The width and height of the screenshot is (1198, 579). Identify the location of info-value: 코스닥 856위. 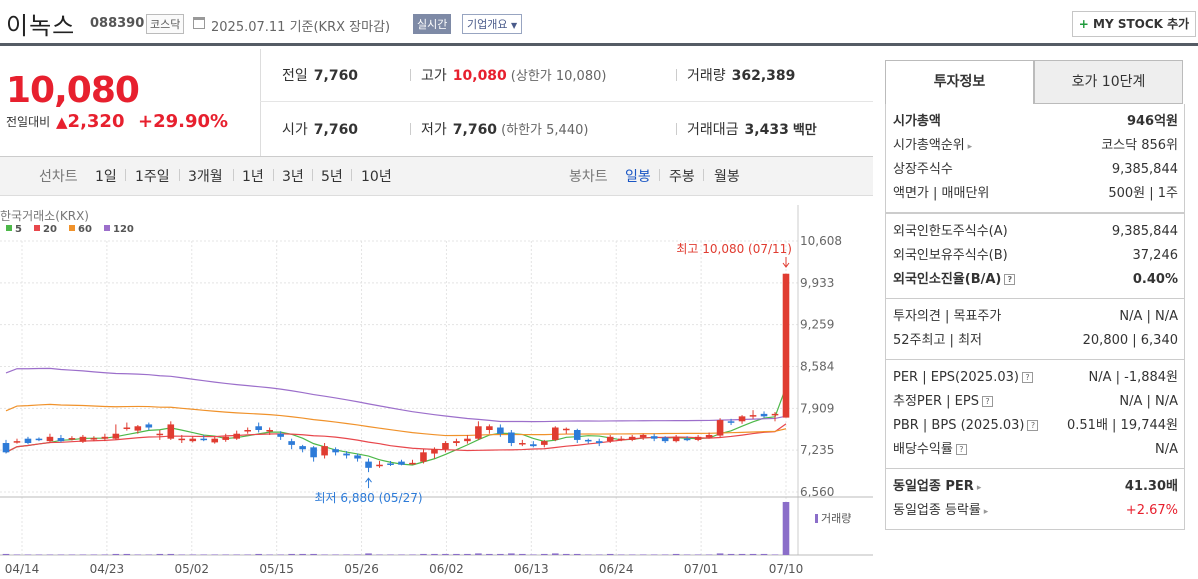
(1139, 145).